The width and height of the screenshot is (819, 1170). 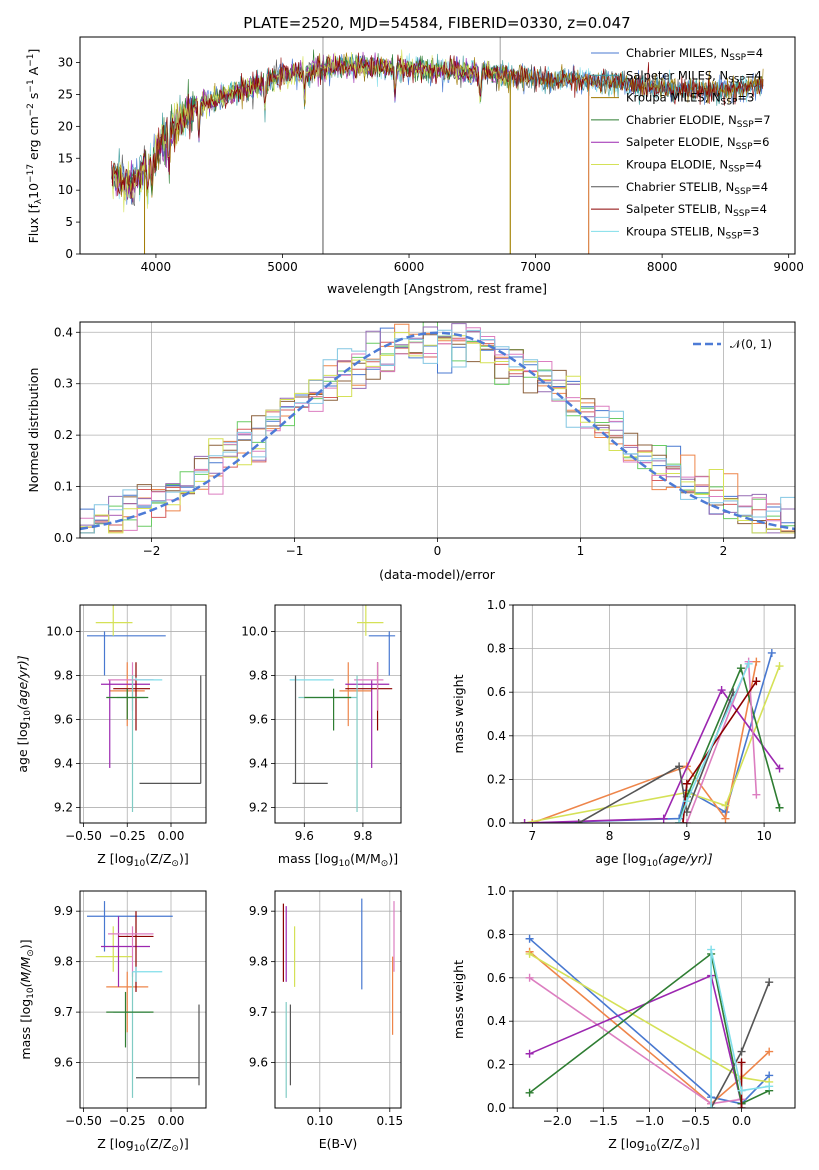 What do you see at coordinates (362, 836) in the screenshot?
I see `x-tick-label: 9.8` at bounding box center [362, 836].